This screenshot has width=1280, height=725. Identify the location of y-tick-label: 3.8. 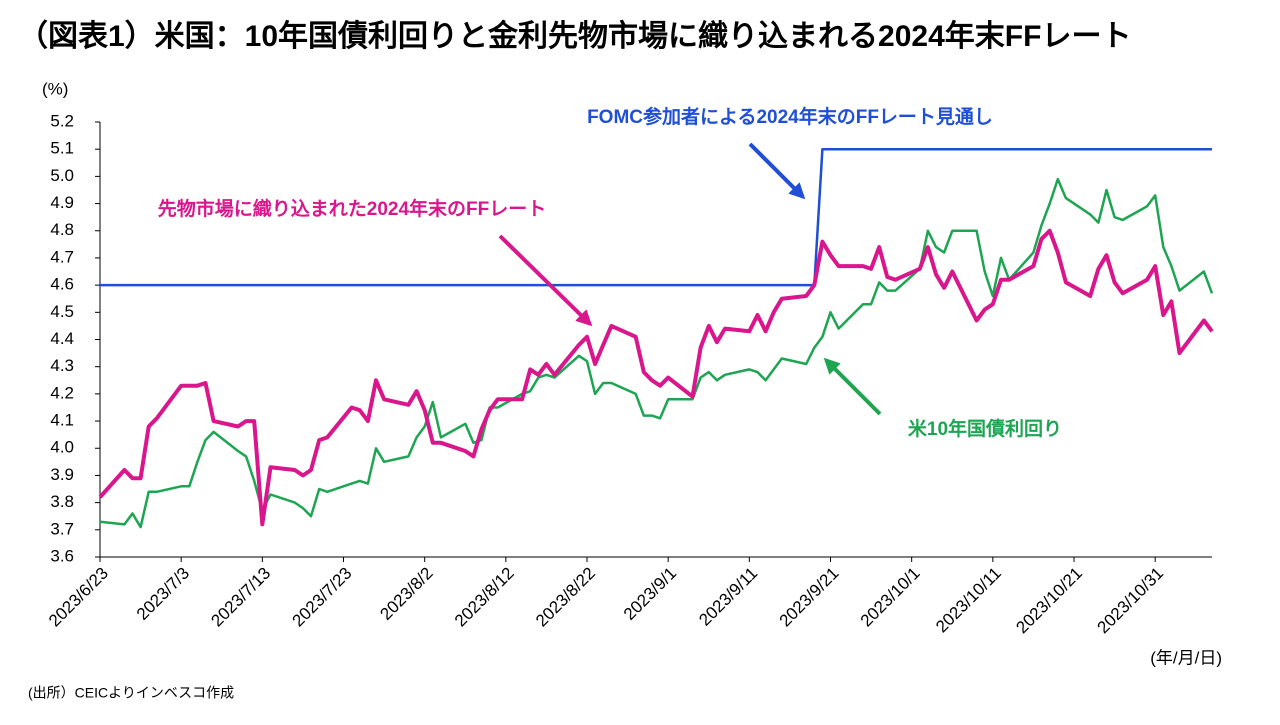
(62, 501).